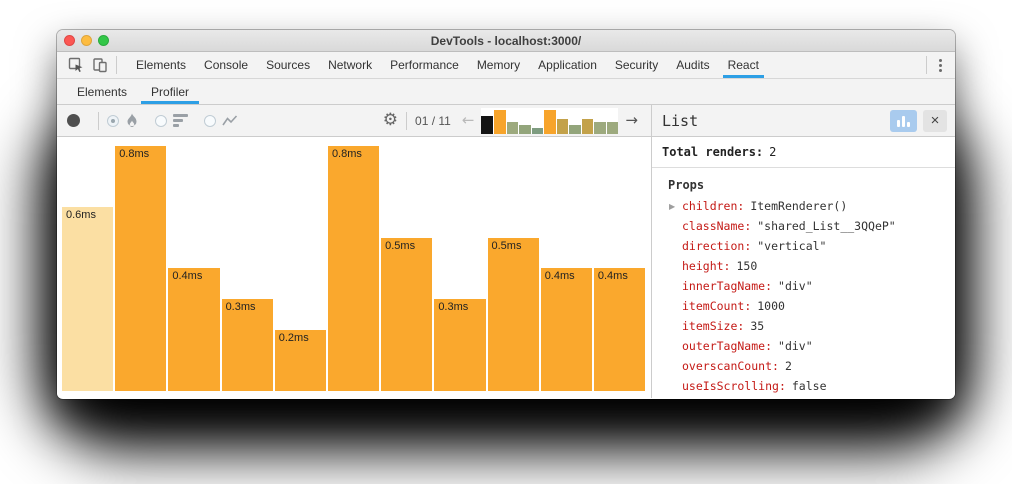  Describe the element at coordinates (161, 65) in the screenshot. I see `tab-elements: Elements` at that location.